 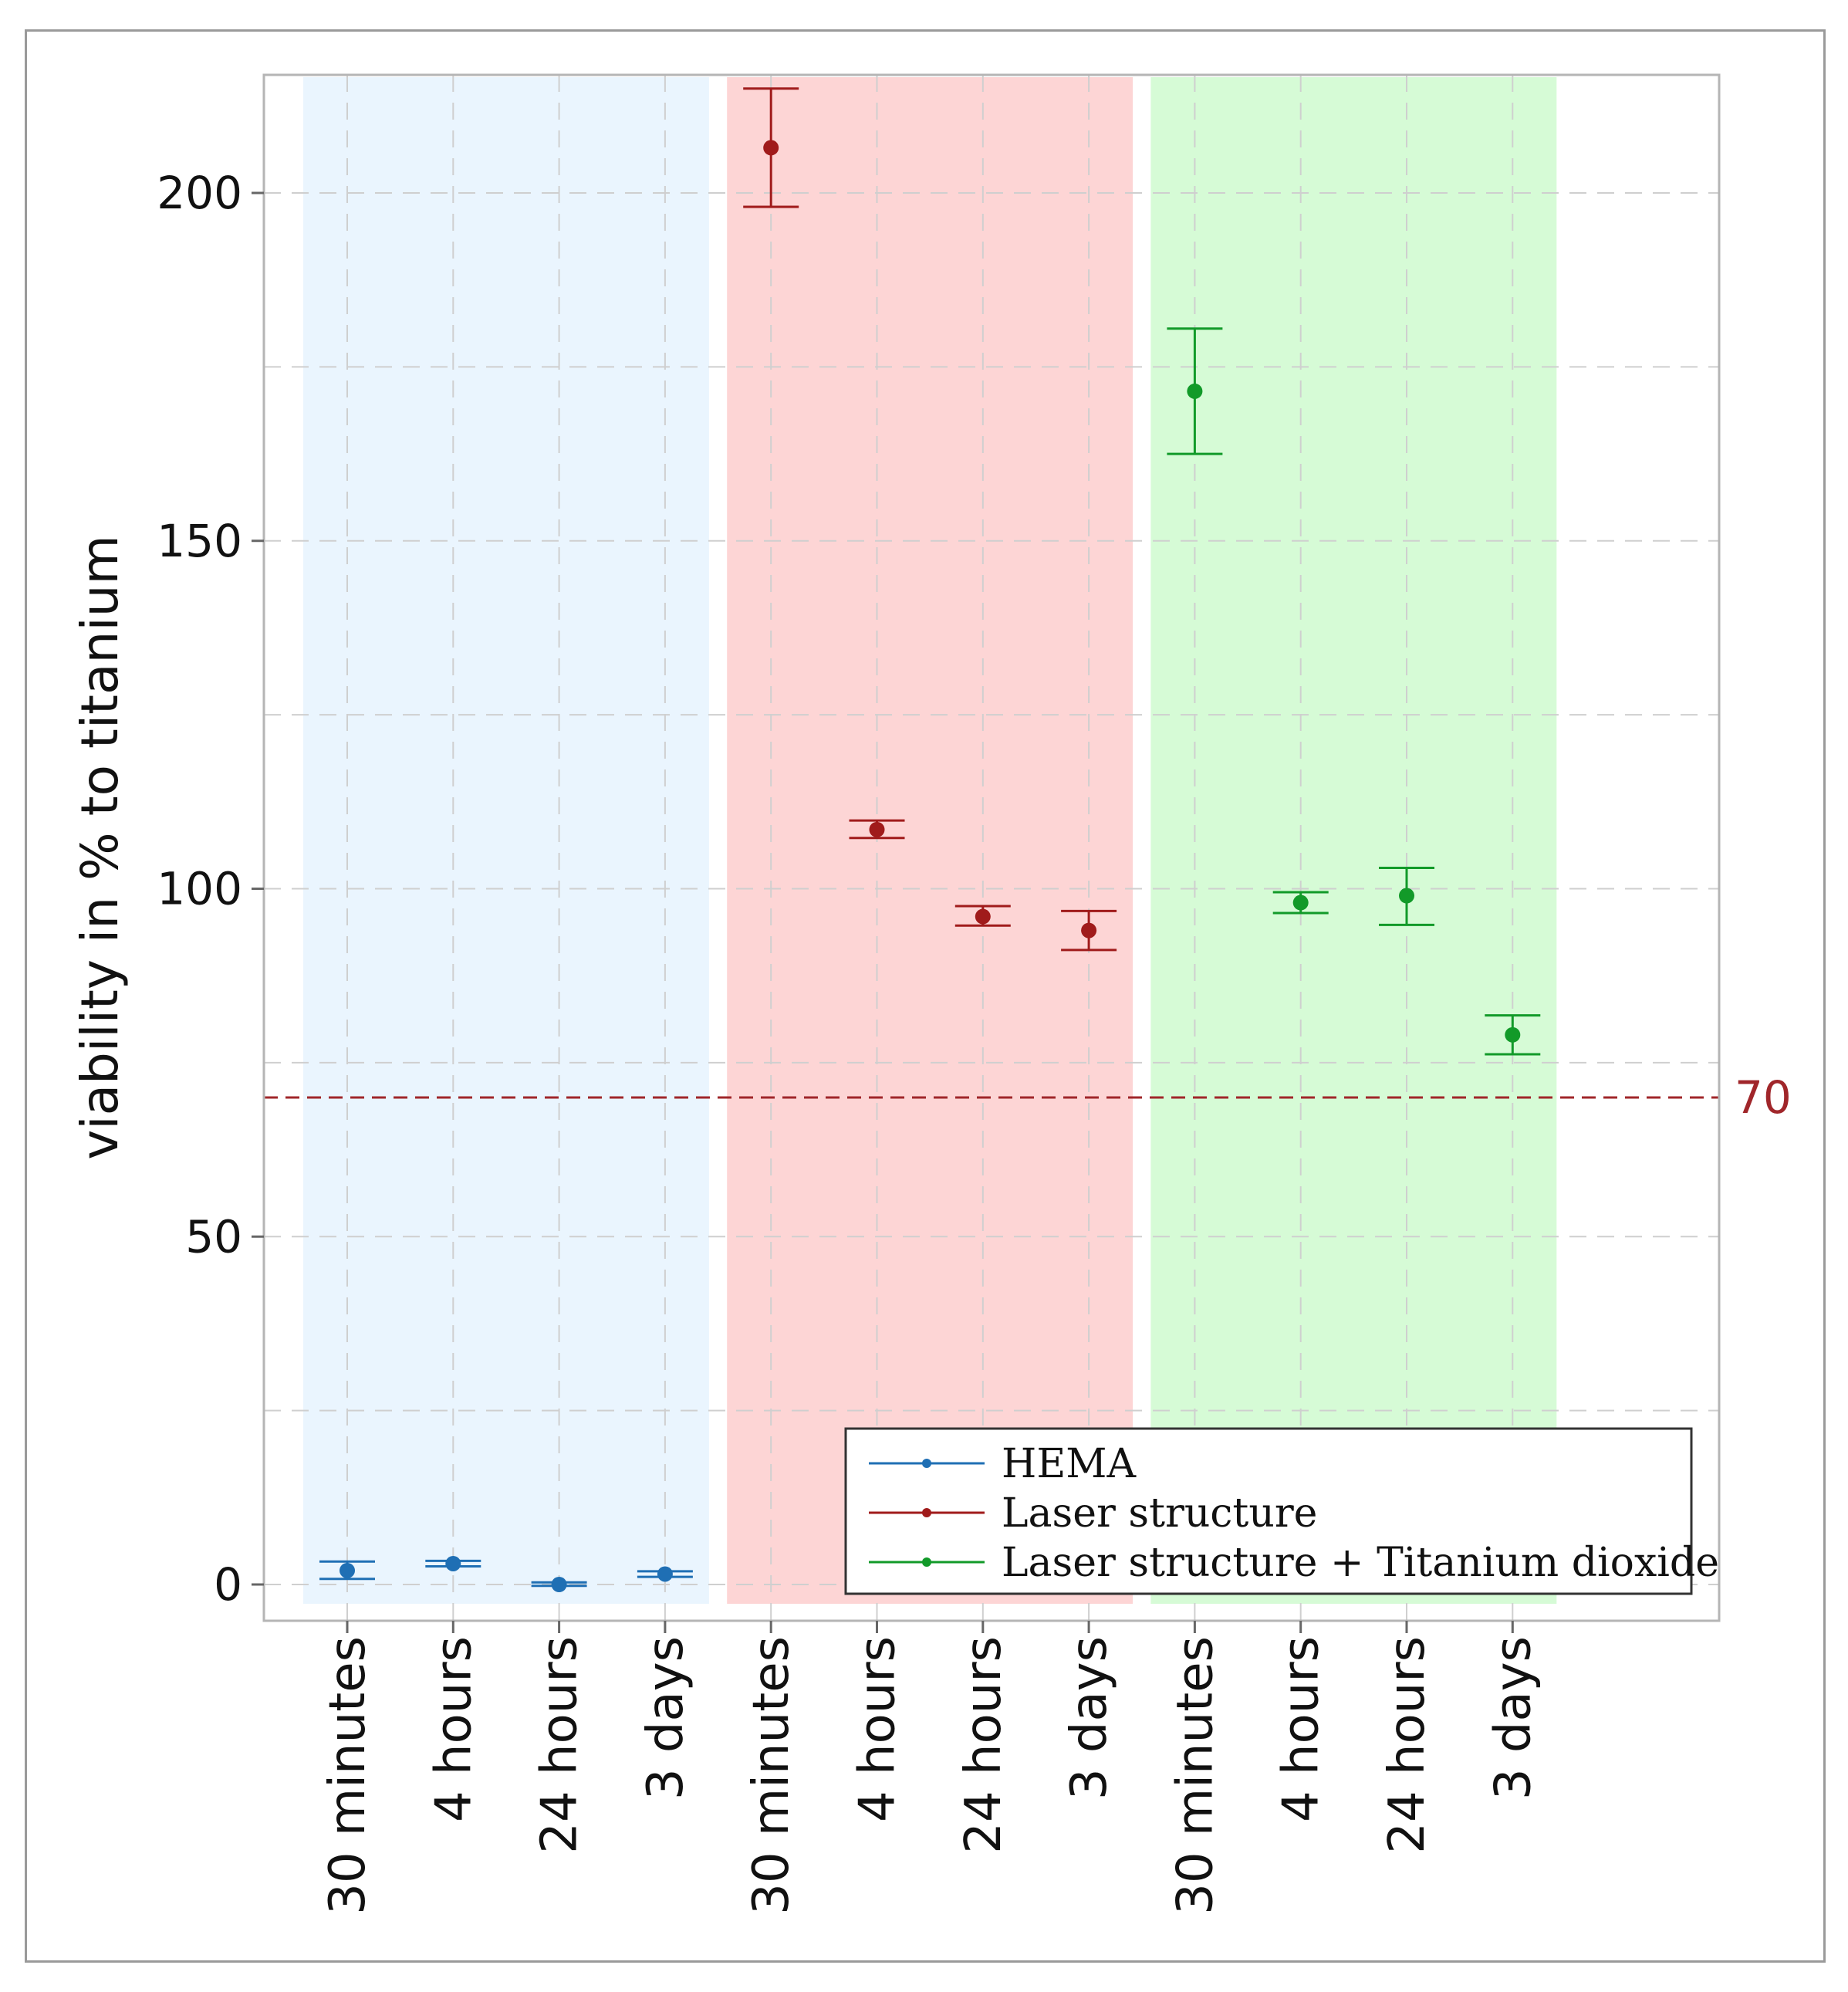 What do you see at coordinates (200, 541) in the screenshot?
I see `y-tick-label: 150` at bounding box center [200, 541].